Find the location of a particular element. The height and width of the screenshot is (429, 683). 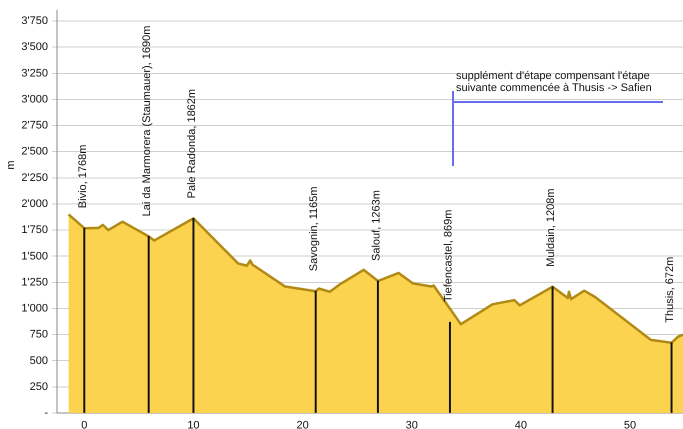

y-tick-label: 3'500 is located at coordinates (34, 47).